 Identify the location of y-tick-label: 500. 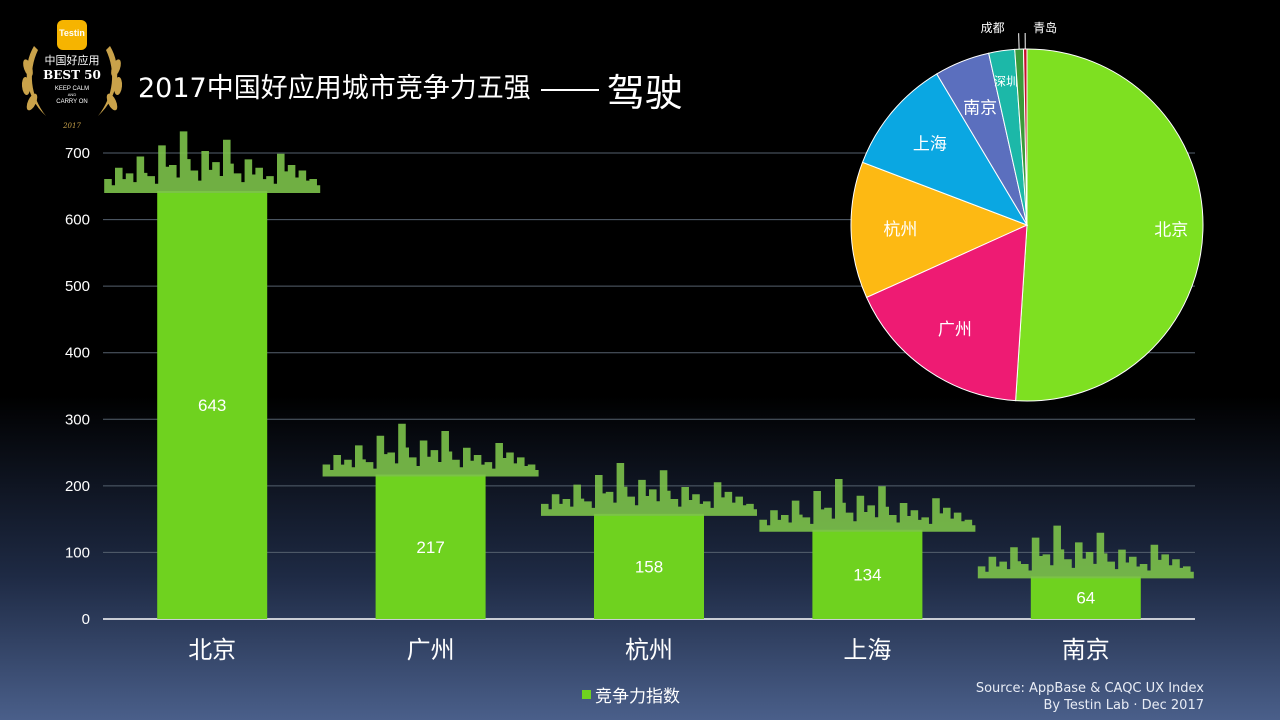
(77, 286).